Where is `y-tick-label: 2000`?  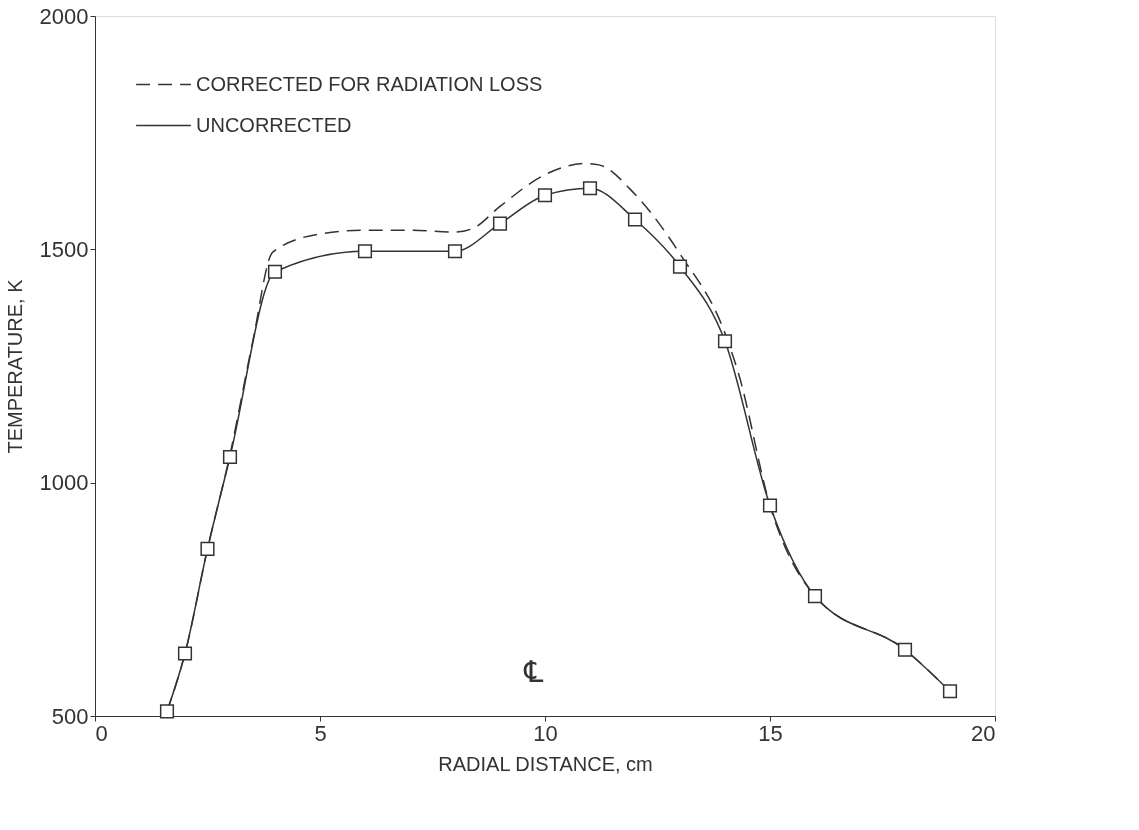 y-tick-label: 2000 is located at coordinates (64, 16).